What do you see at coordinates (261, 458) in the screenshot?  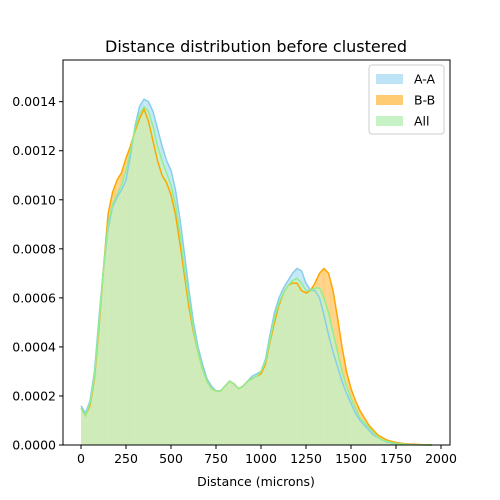 I see `x-tick-label: 1000` at bounding box center [261, 458].